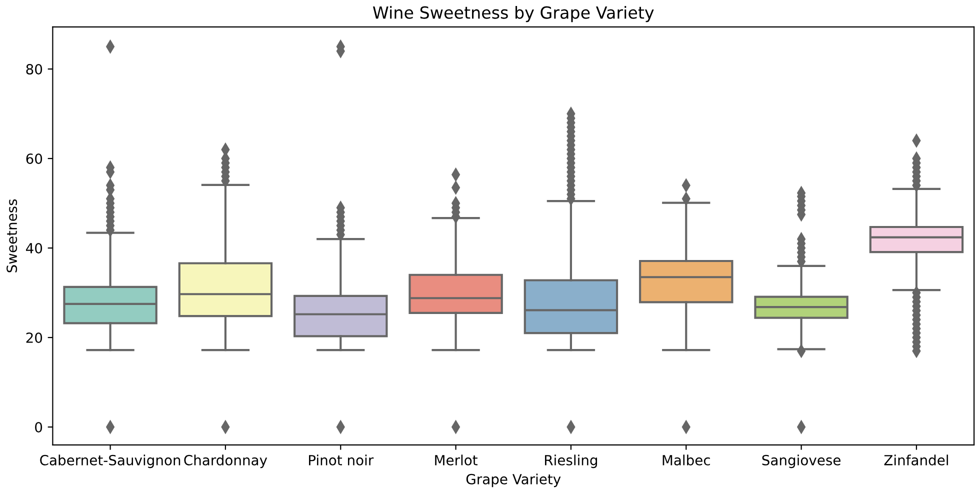 Image resolution: width=976 pixels, height=490 pixels. What do you see at coordinates (571, 461) in the screenshot?
I see `x-tick-label: Riesling` at bounding box center [571, 461].